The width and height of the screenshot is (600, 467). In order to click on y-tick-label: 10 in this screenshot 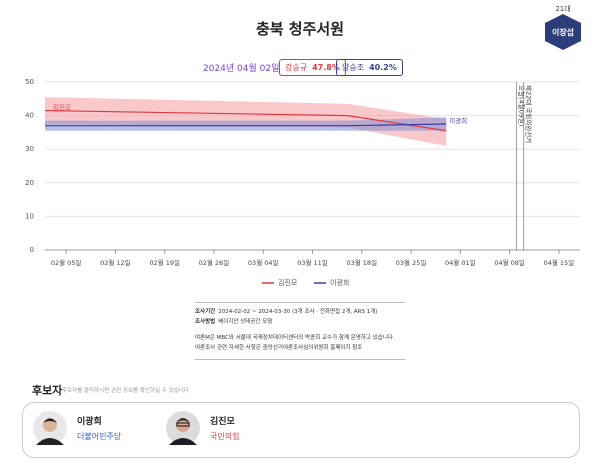, I will do `click(29, 216)`.